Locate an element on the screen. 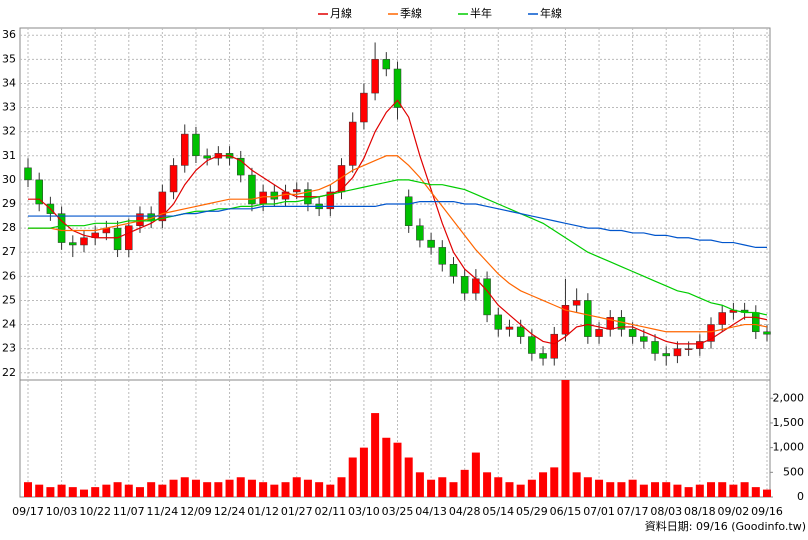 The height and width of the screenshot is (540, 808). x-tick-label: 03/25 is located at coordinates (398, 511).